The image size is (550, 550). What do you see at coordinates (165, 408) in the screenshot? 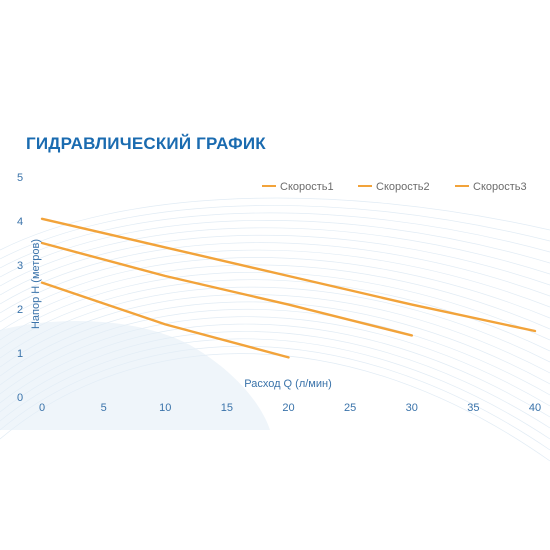
I see `x-tick-label: 10` at bounding box center [165, 408].